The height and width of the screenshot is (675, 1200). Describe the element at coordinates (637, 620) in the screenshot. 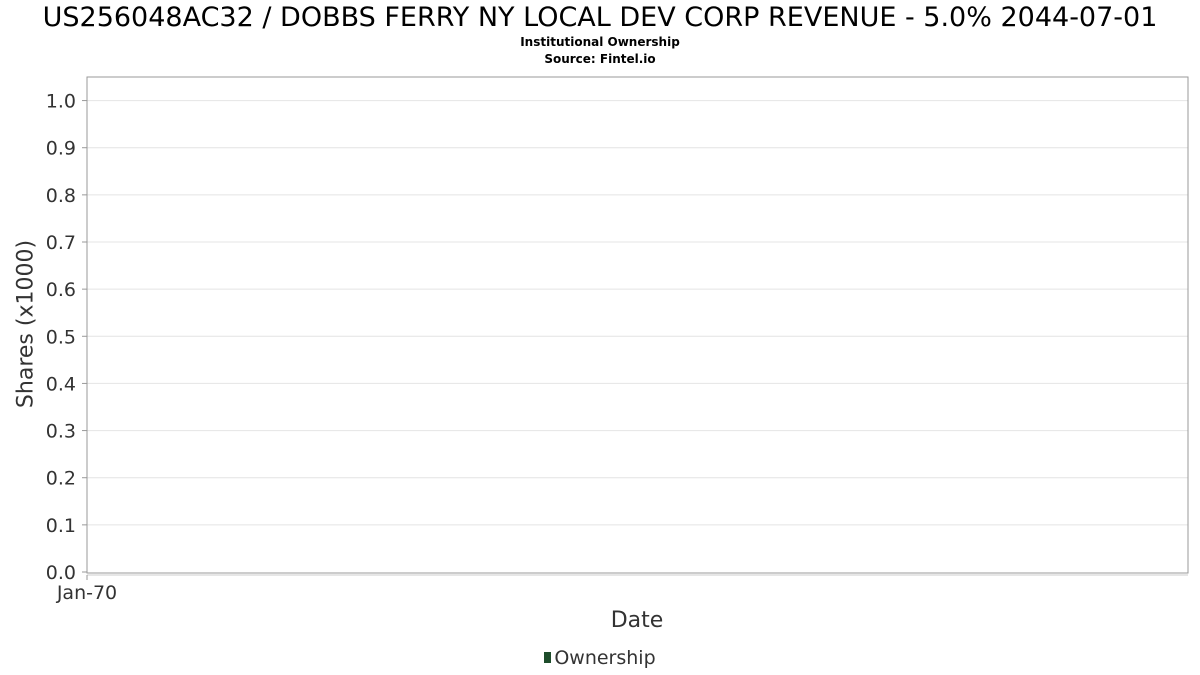

I see `x-axis-label: Date` at that location.